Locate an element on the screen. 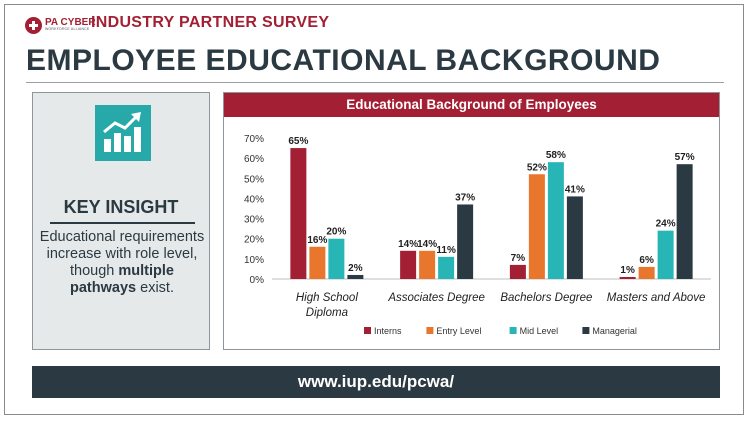 The image size is (750, 421). data-label: 24% is located at coordinates (666, 224).